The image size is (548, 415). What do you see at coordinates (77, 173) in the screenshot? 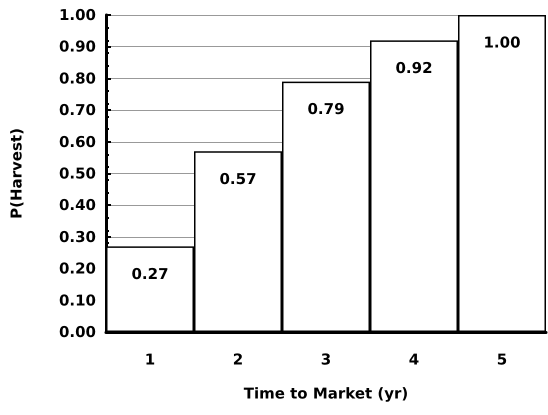
I see `y-tick-label: 0.50` at bounding box center [77, 173].